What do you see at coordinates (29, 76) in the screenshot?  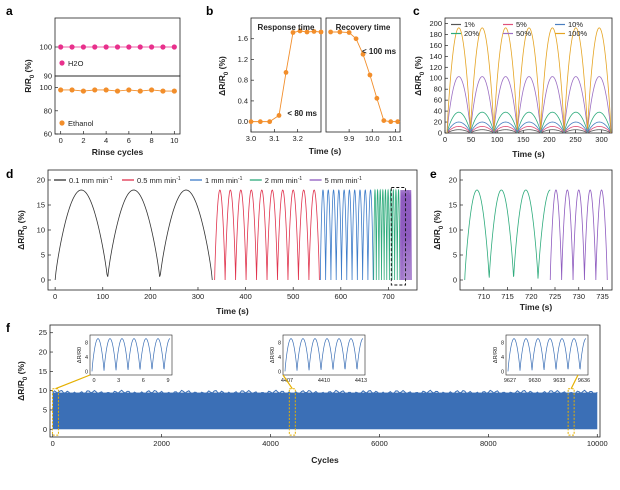 I see `a-y-axis-label: R/R0 (%)` at bounding box center [29, 76].